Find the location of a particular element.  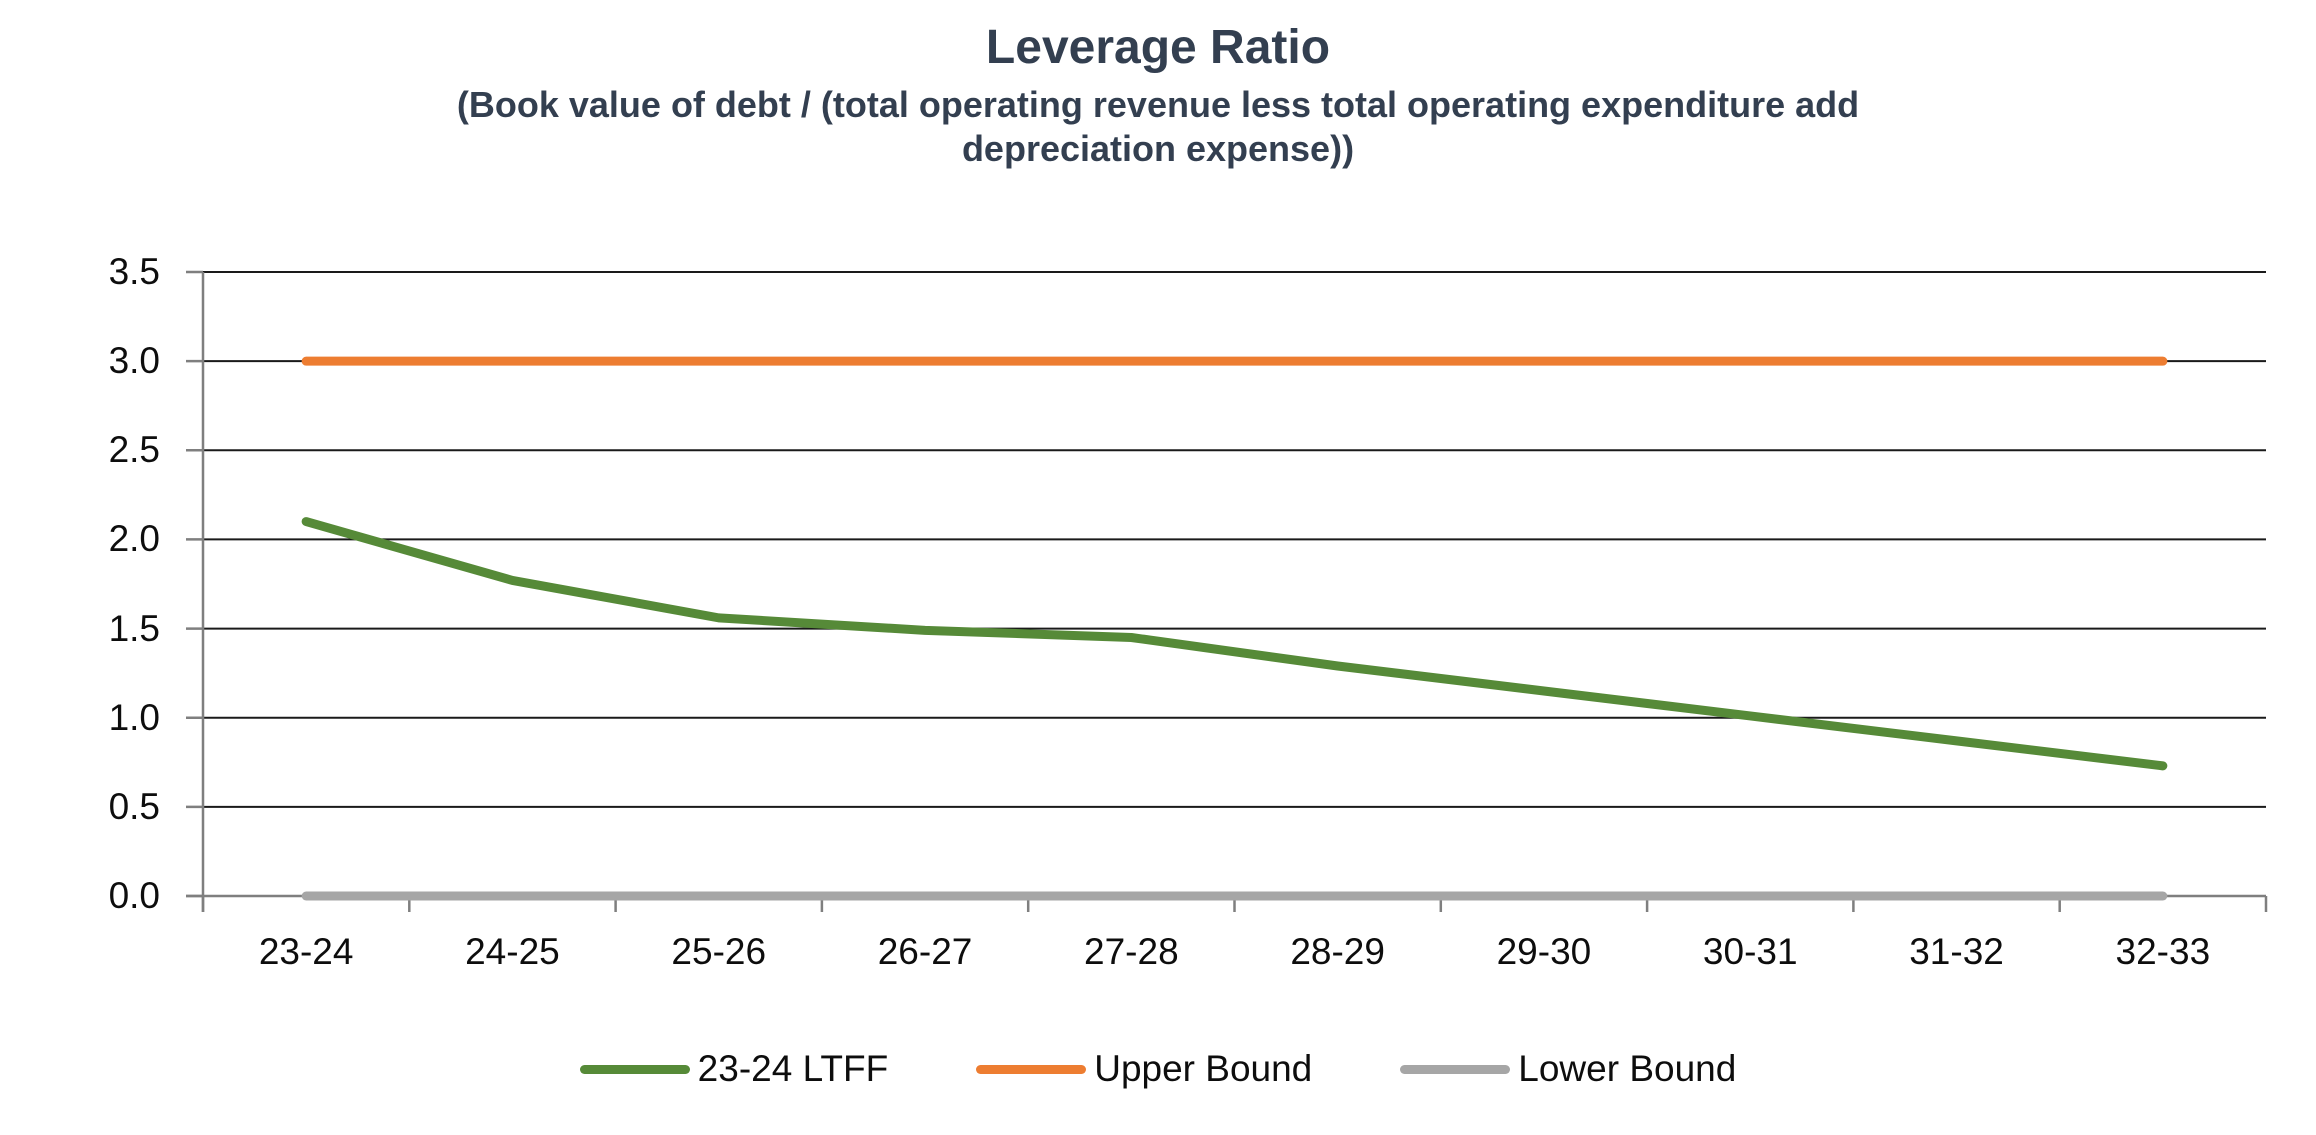

x-tick-label: 26-27 is located at coordinates (925, 951).